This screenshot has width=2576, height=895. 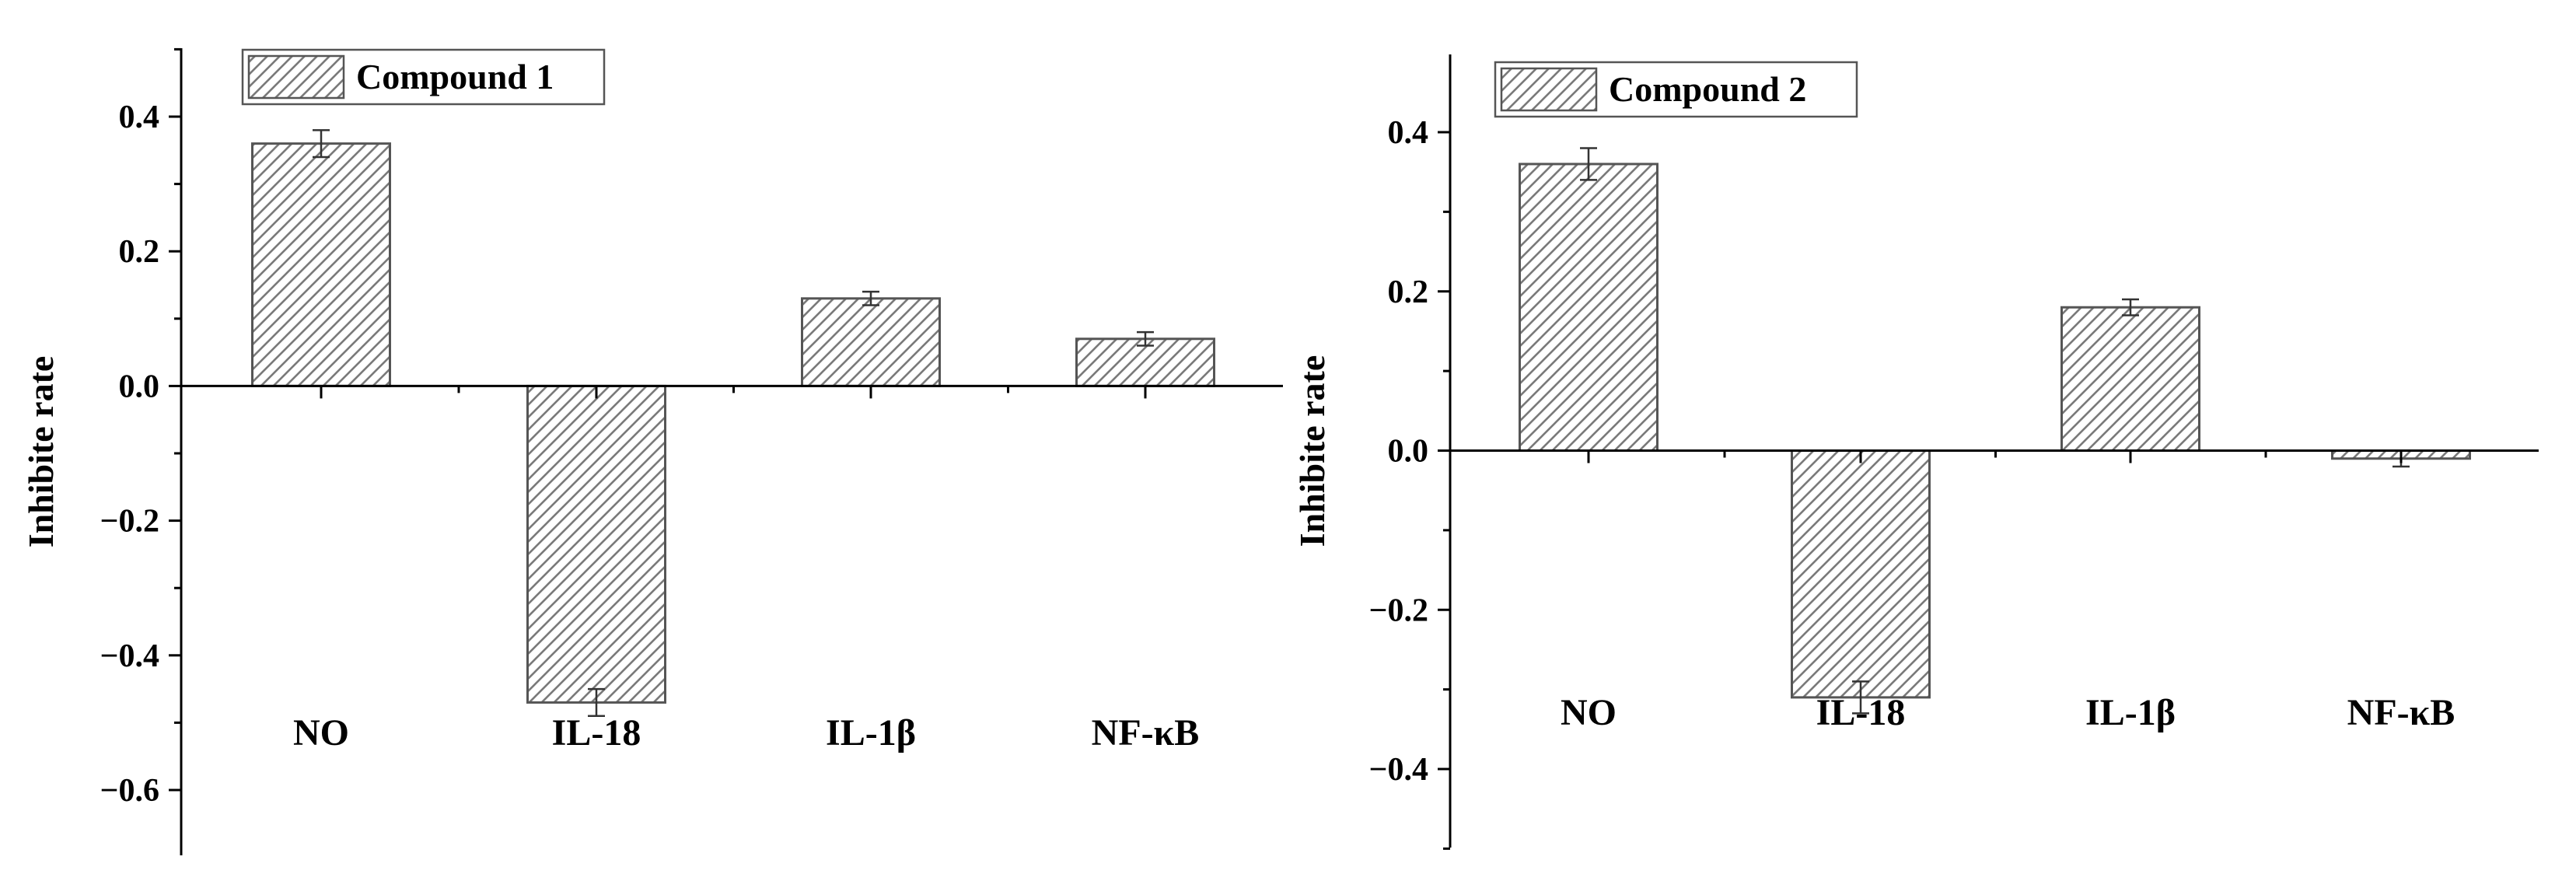 I want to click on legend-label: Compound 1, so click(x=455, y=76).